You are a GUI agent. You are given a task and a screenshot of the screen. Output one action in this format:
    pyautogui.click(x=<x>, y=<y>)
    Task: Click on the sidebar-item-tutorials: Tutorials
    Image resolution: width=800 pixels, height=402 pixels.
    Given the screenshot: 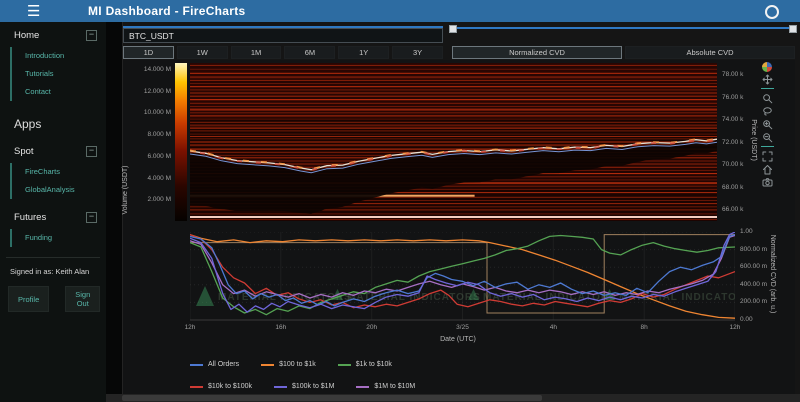 What is the action you would take?
    pyautogui.click(x=39, y=73)
    